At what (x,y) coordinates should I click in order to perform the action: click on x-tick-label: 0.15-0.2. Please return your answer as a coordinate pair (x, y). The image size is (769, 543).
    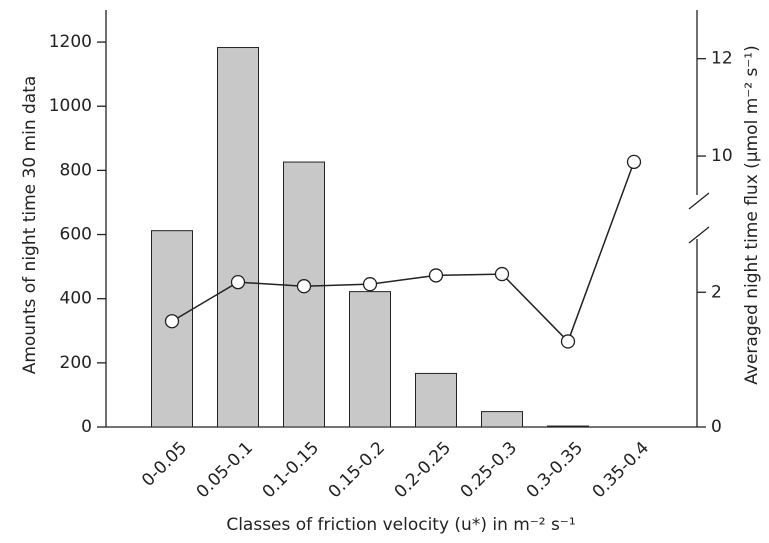
    Looking at the image, I should click on (357, 470).